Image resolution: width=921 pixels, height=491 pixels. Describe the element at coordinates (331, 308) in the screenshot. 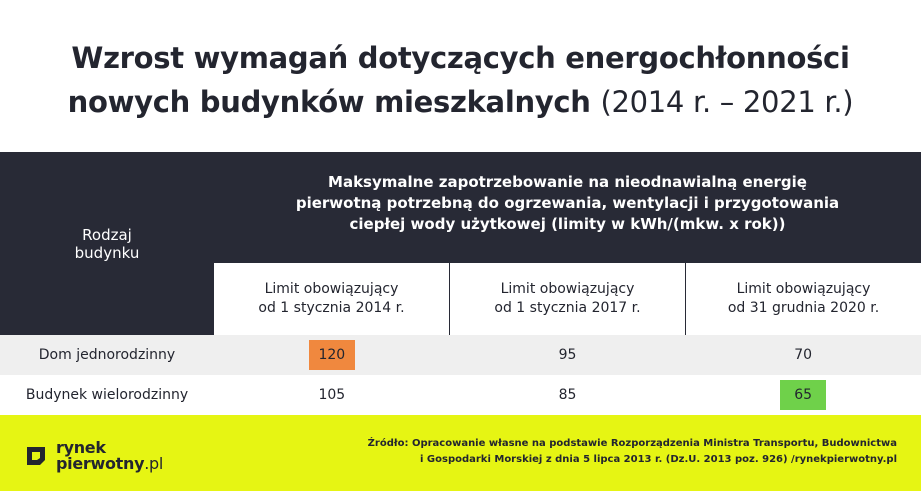

I see `column-header-line-2: od 1 stycznia 2014 r.` at that location.